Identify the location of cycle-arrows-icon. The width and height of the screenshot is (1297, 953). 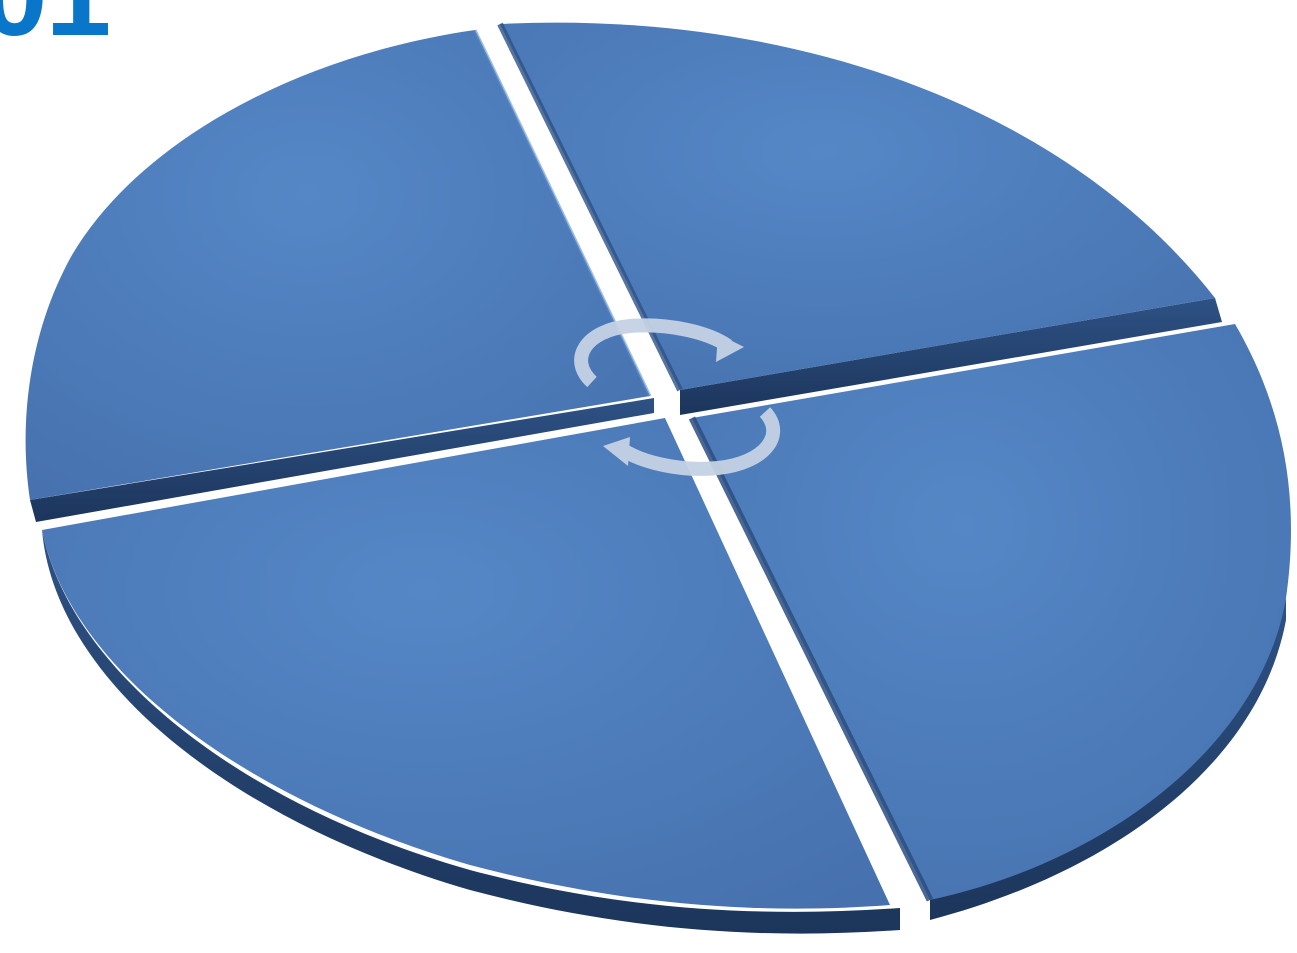
(677, 397).